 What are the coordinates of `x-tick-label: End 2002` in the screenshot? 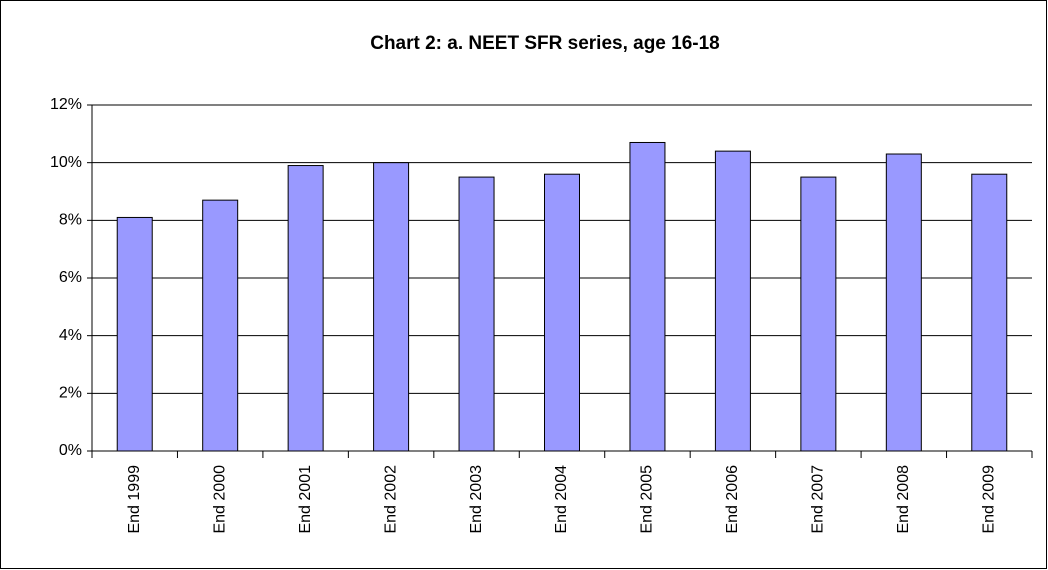 It's located at (390, 499).